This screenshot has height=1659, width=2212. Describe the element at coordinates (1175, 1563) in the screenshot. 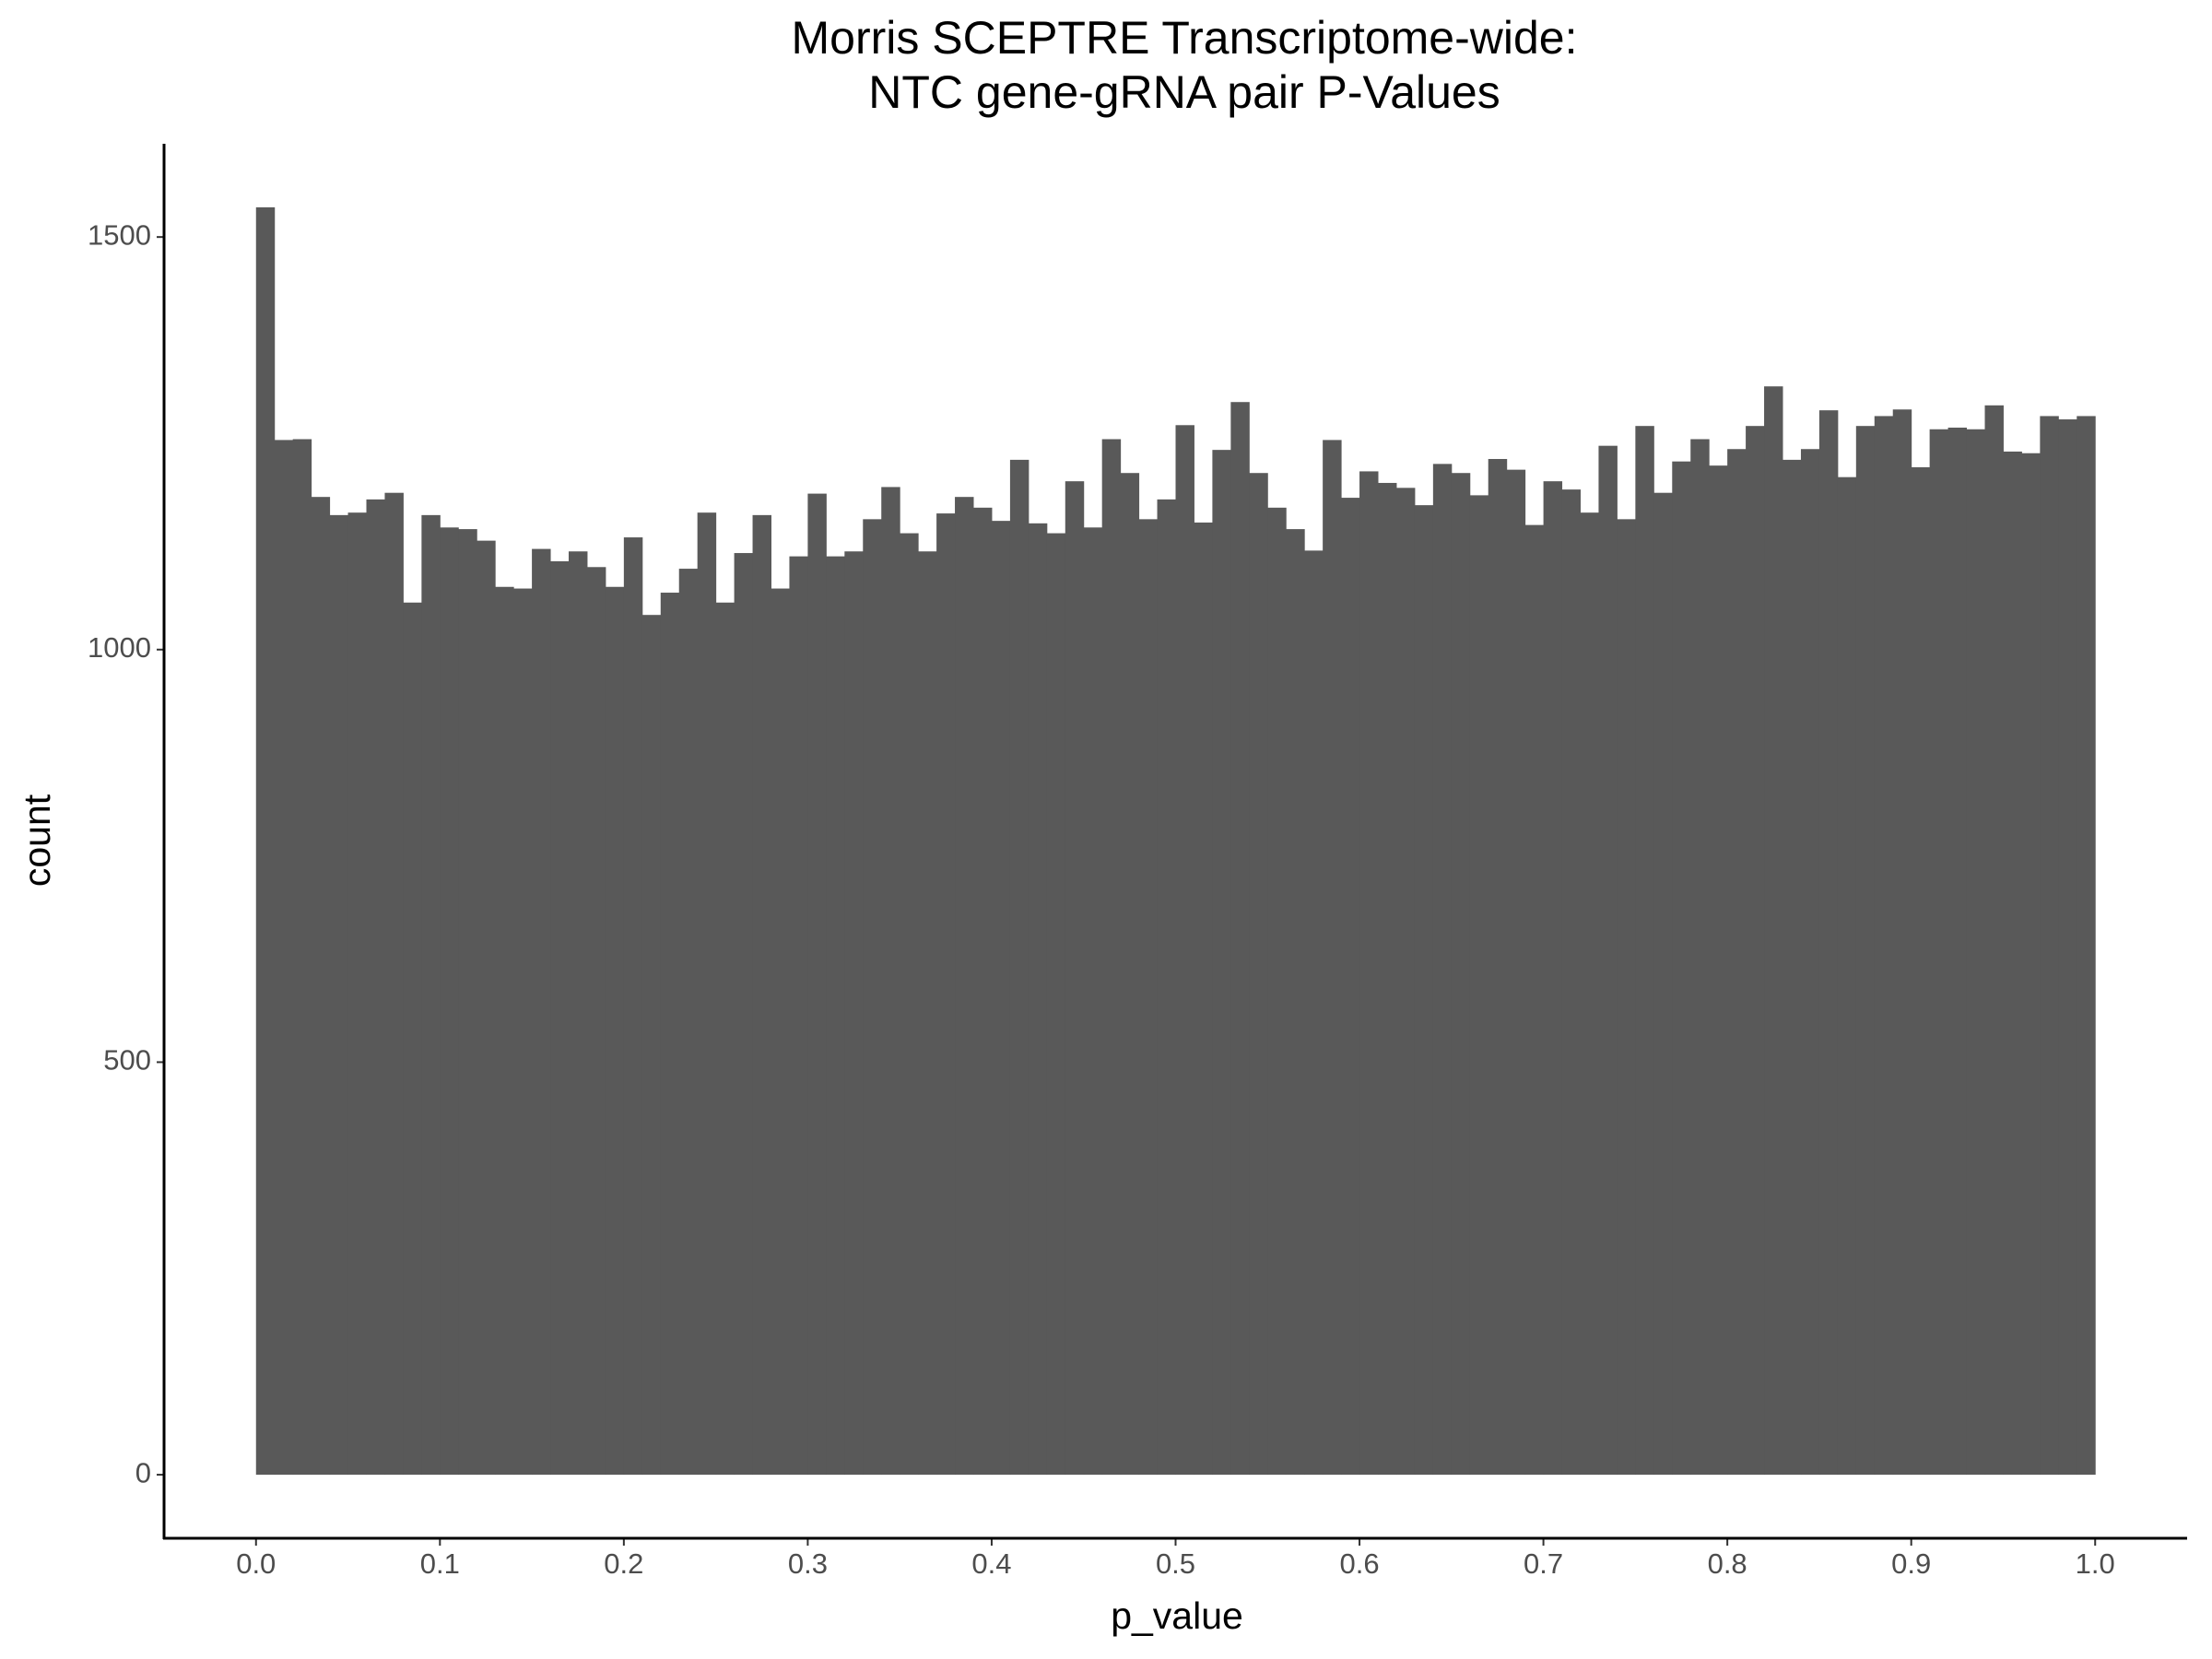

I see `x-tick-label: 0.5` at that location.